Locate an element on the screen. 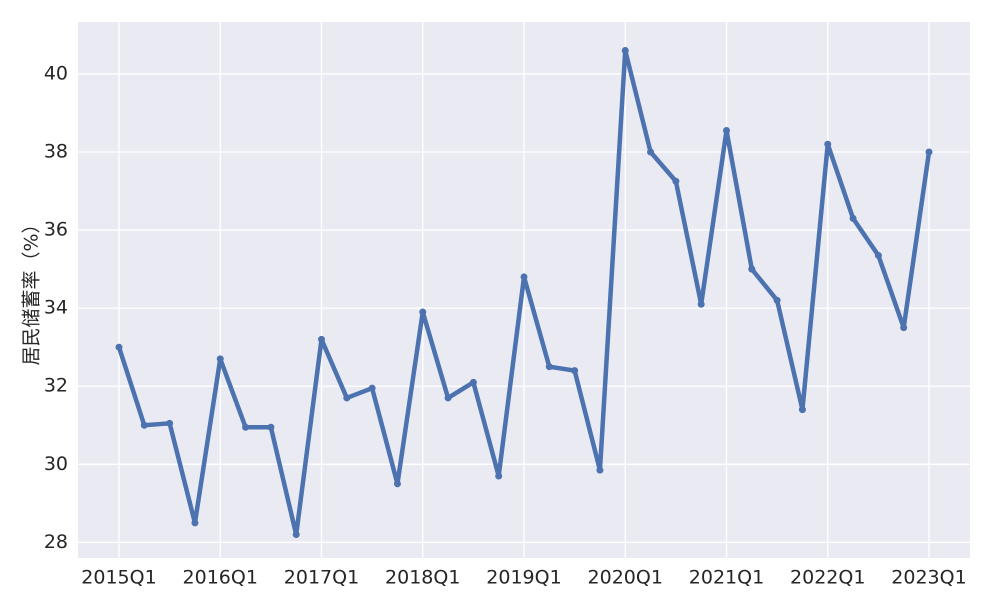 Image resolution: width=998 pixels, height=603 pixels. y-tick-label: 32 is located at coordinates (56, 386).